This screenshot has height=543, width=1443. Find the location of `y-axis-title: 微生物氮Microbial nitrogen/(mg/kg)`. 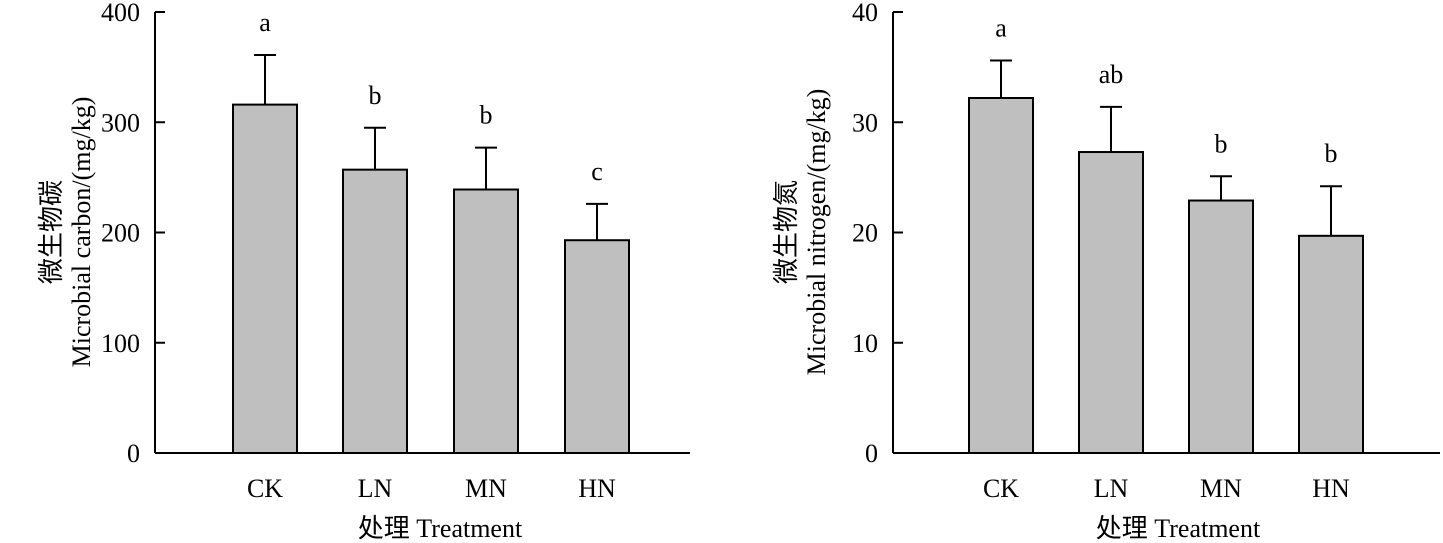

y-axis-title: 微生物氮Microbial nitrogen/(mg/kg) is located at coordinates (801, 232).